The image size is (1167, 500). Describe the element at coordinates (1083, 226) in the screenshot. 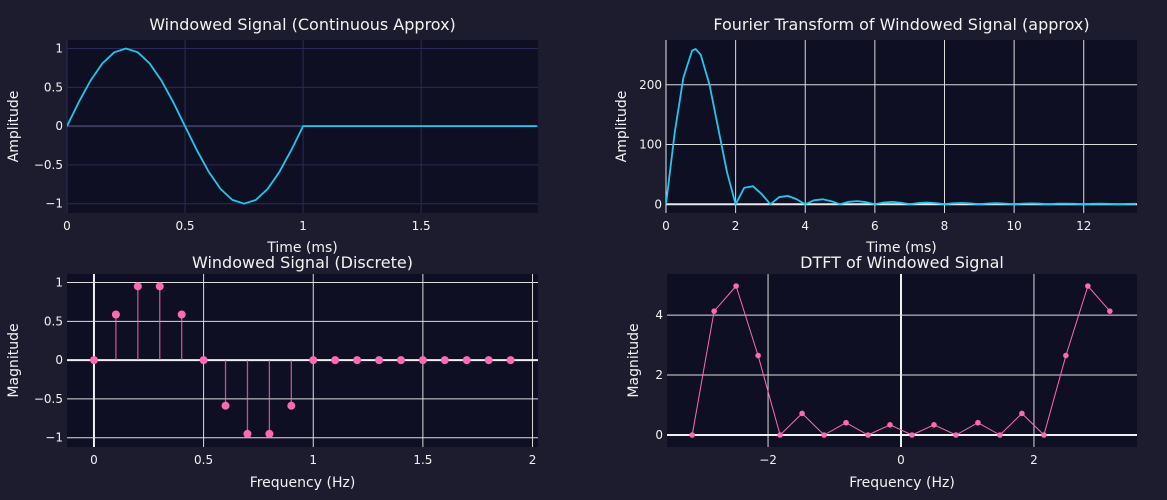

I see `x-tick-label: 12` at that location.